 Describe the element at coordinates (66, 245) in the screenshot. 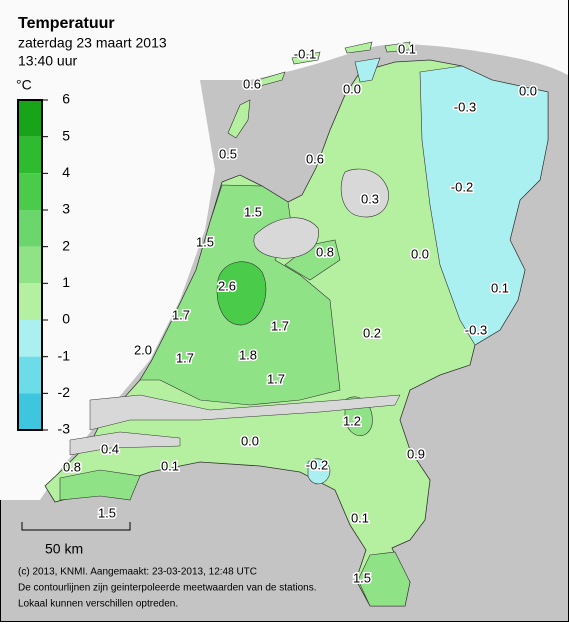

I see `legend-tick-label: 2` at that location.